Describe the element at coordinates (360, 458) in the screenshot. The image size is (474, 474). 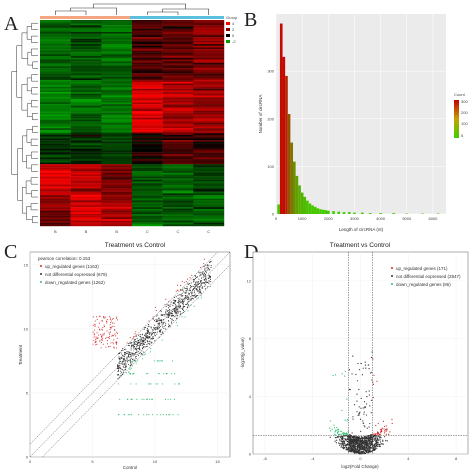
I see `volcano-x-tick: 0` at that location.